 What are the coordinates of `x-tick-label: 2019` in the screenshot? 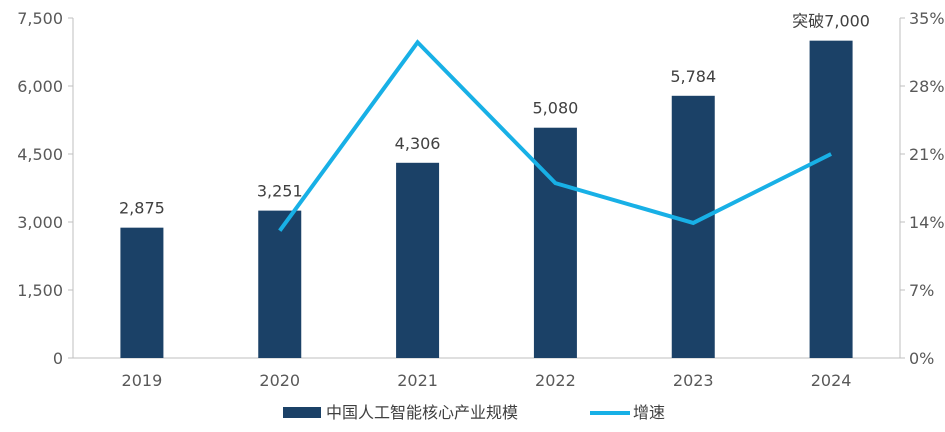 It's located at (142, 380).